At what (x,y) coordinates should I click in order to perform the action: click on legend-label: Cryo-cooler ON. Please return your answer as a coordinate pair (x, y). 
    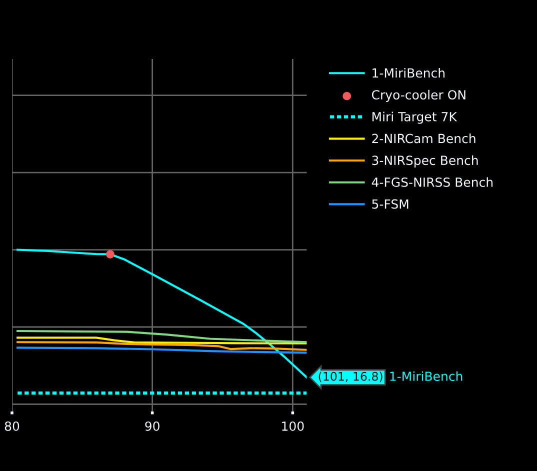
    Looking at the image, I should click on (419, 96).